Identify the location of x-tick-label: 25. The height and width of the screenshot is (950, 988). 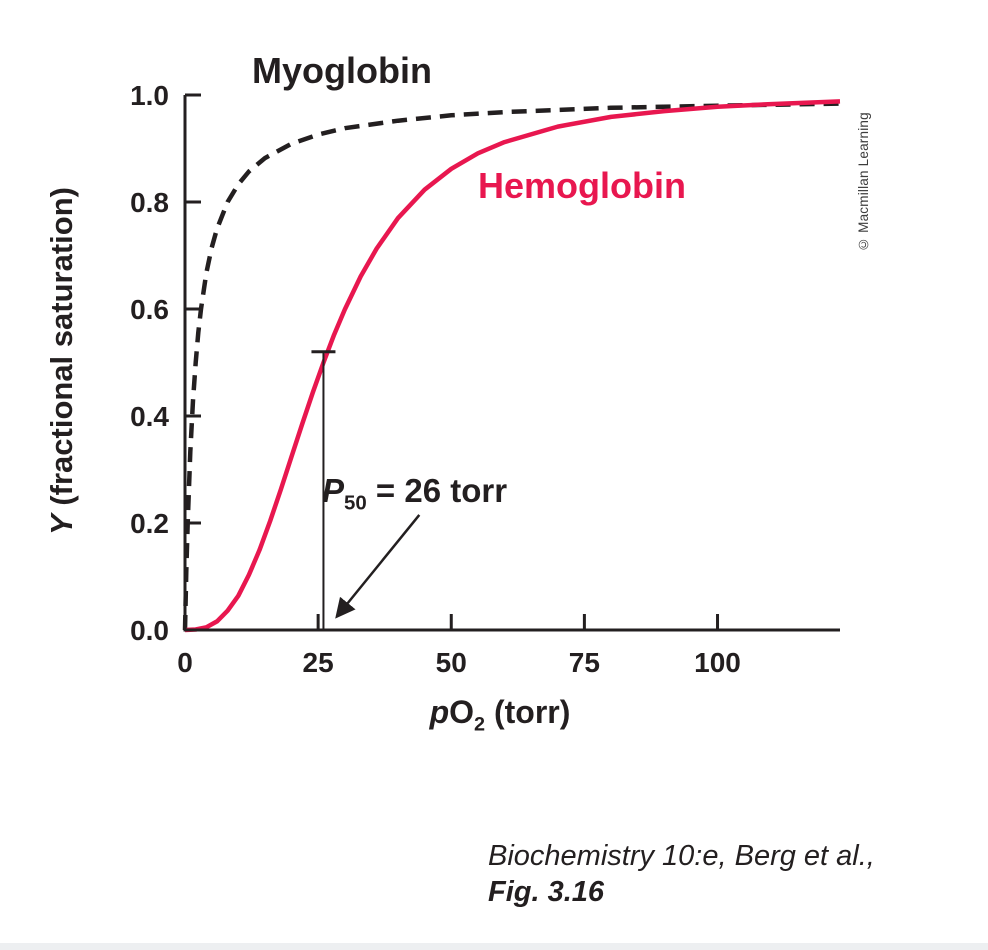
(318, 662).